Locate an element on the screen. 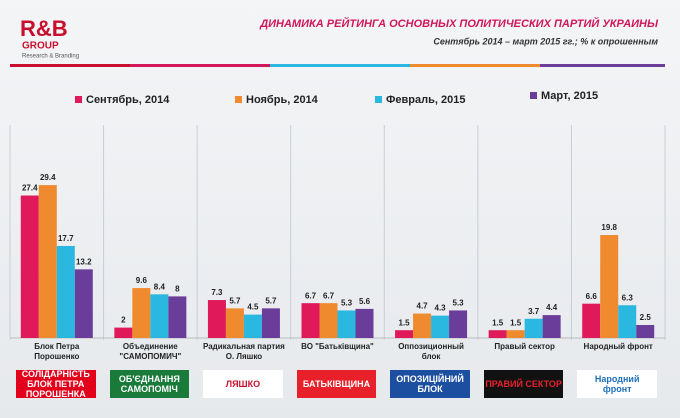 This screenshot has width=680, height=418. value-label: 4.5 is located at coordinates (253, 307).